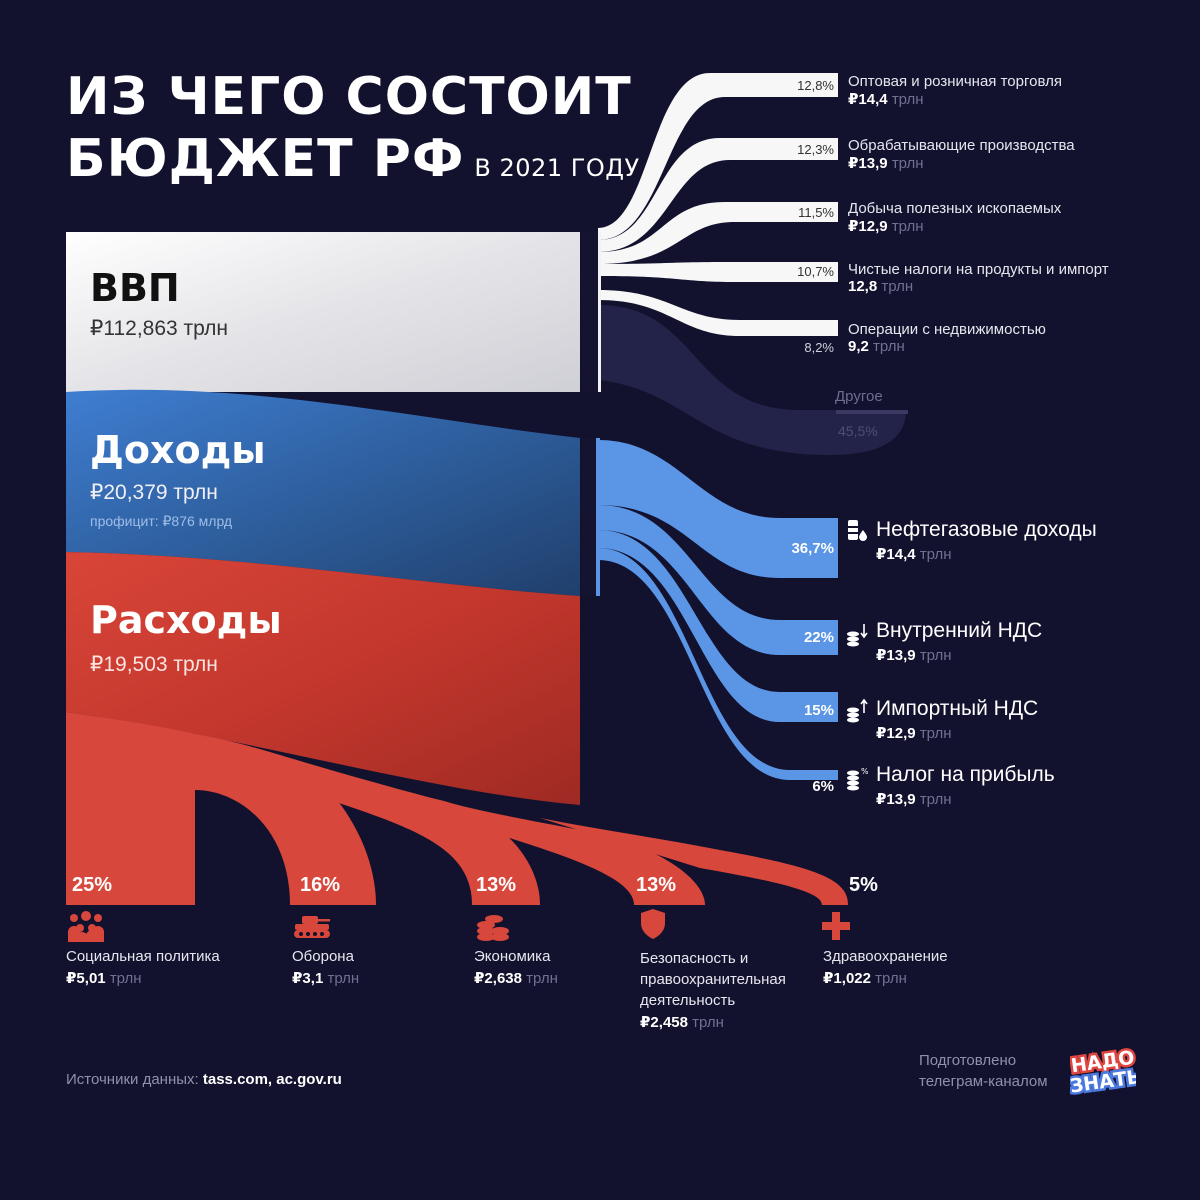 Image resolution: width=1200 pixels, height=1200 pixels. What do you see at coordinates (818, 637) in the screenshot?
I see `income-item-pct: 22%` at bounding box center [818, 637].